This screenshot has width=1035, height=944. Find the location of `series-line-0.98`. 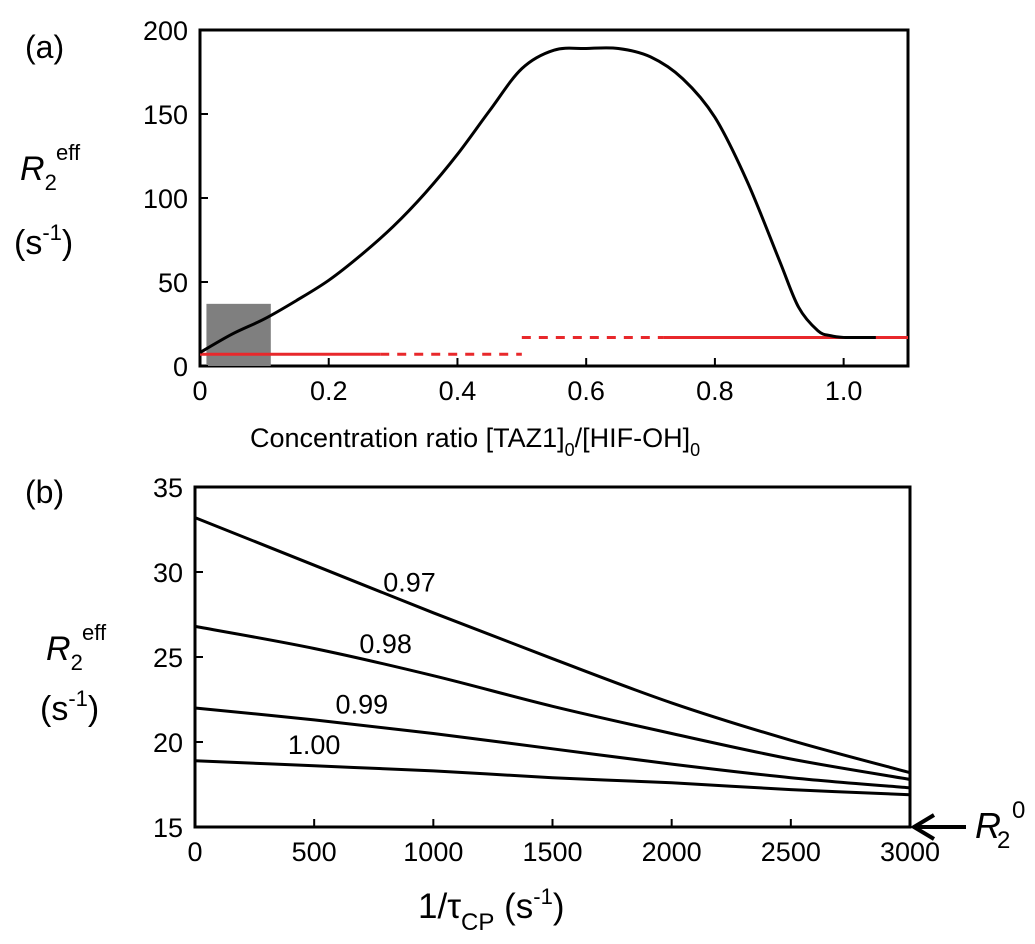

series-line-0.98 is located at coordinates (552, 702).